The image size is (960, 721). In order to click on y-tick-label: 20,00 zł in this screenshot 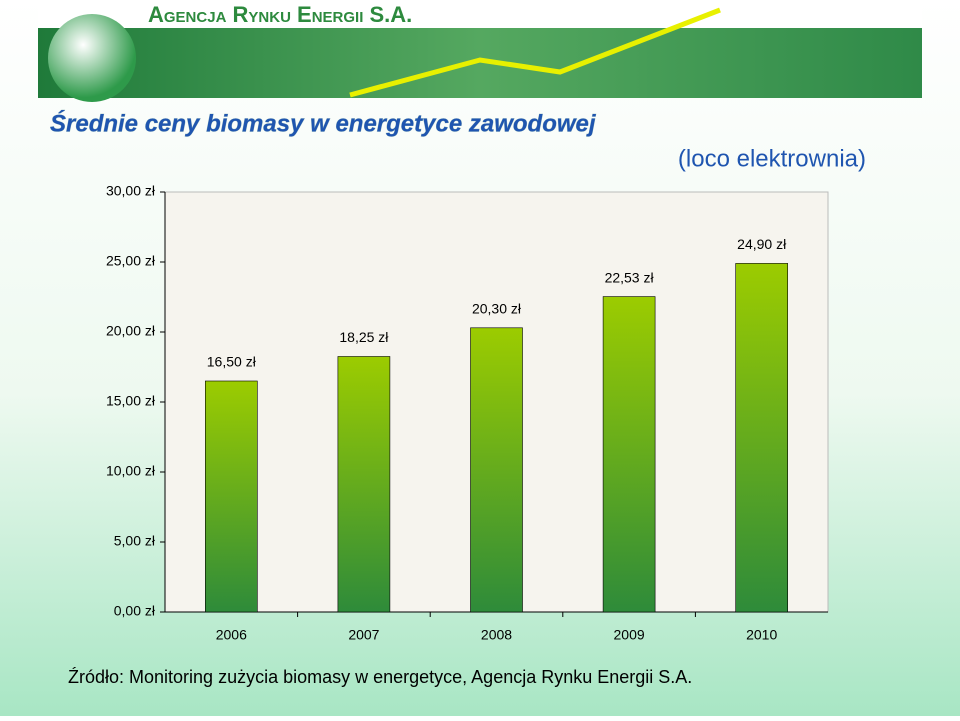, I will do `click(131, 331)`.